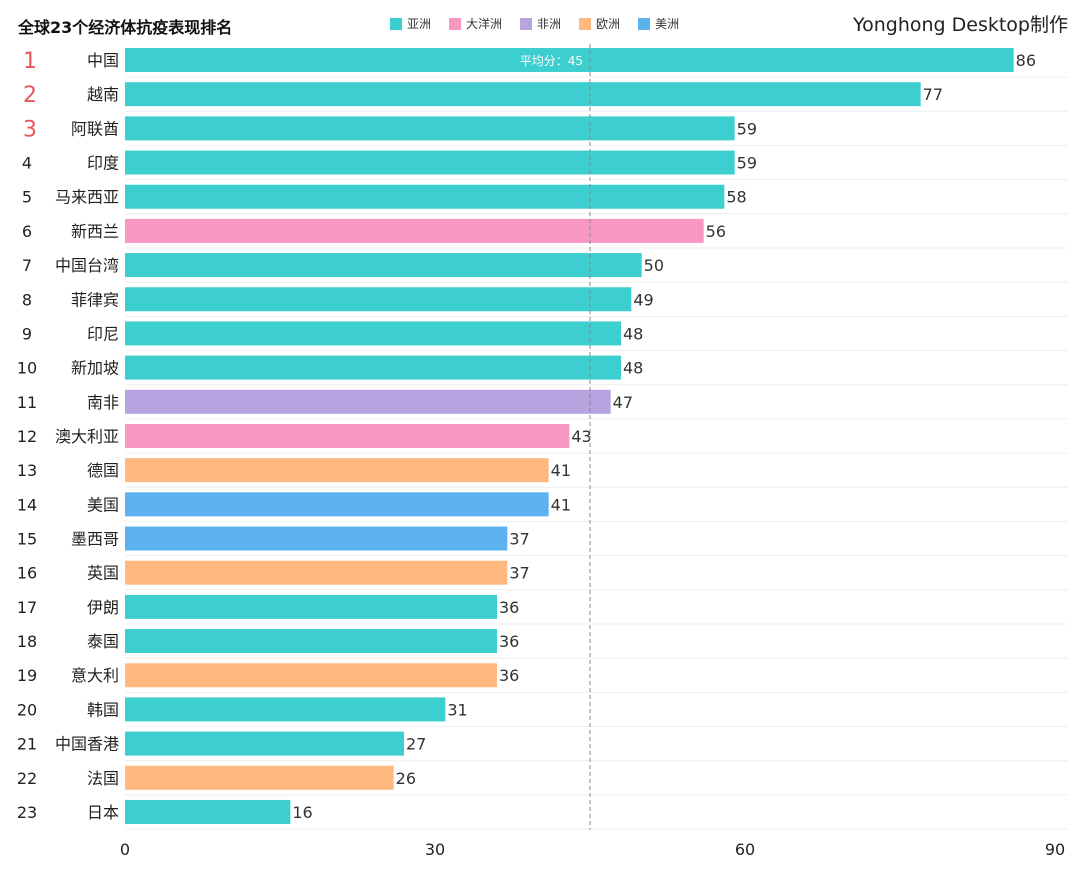 The height and width of the screenshot is (869, 1080). I want to click on brand-label: Yonghong Desktop制作, so click(960, 25).